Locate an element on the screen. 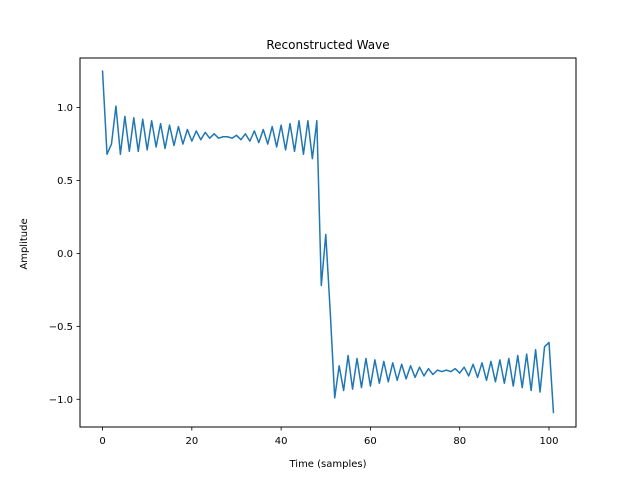  chart-title: Reconstructed Wave is located at coordinates (327, 45).